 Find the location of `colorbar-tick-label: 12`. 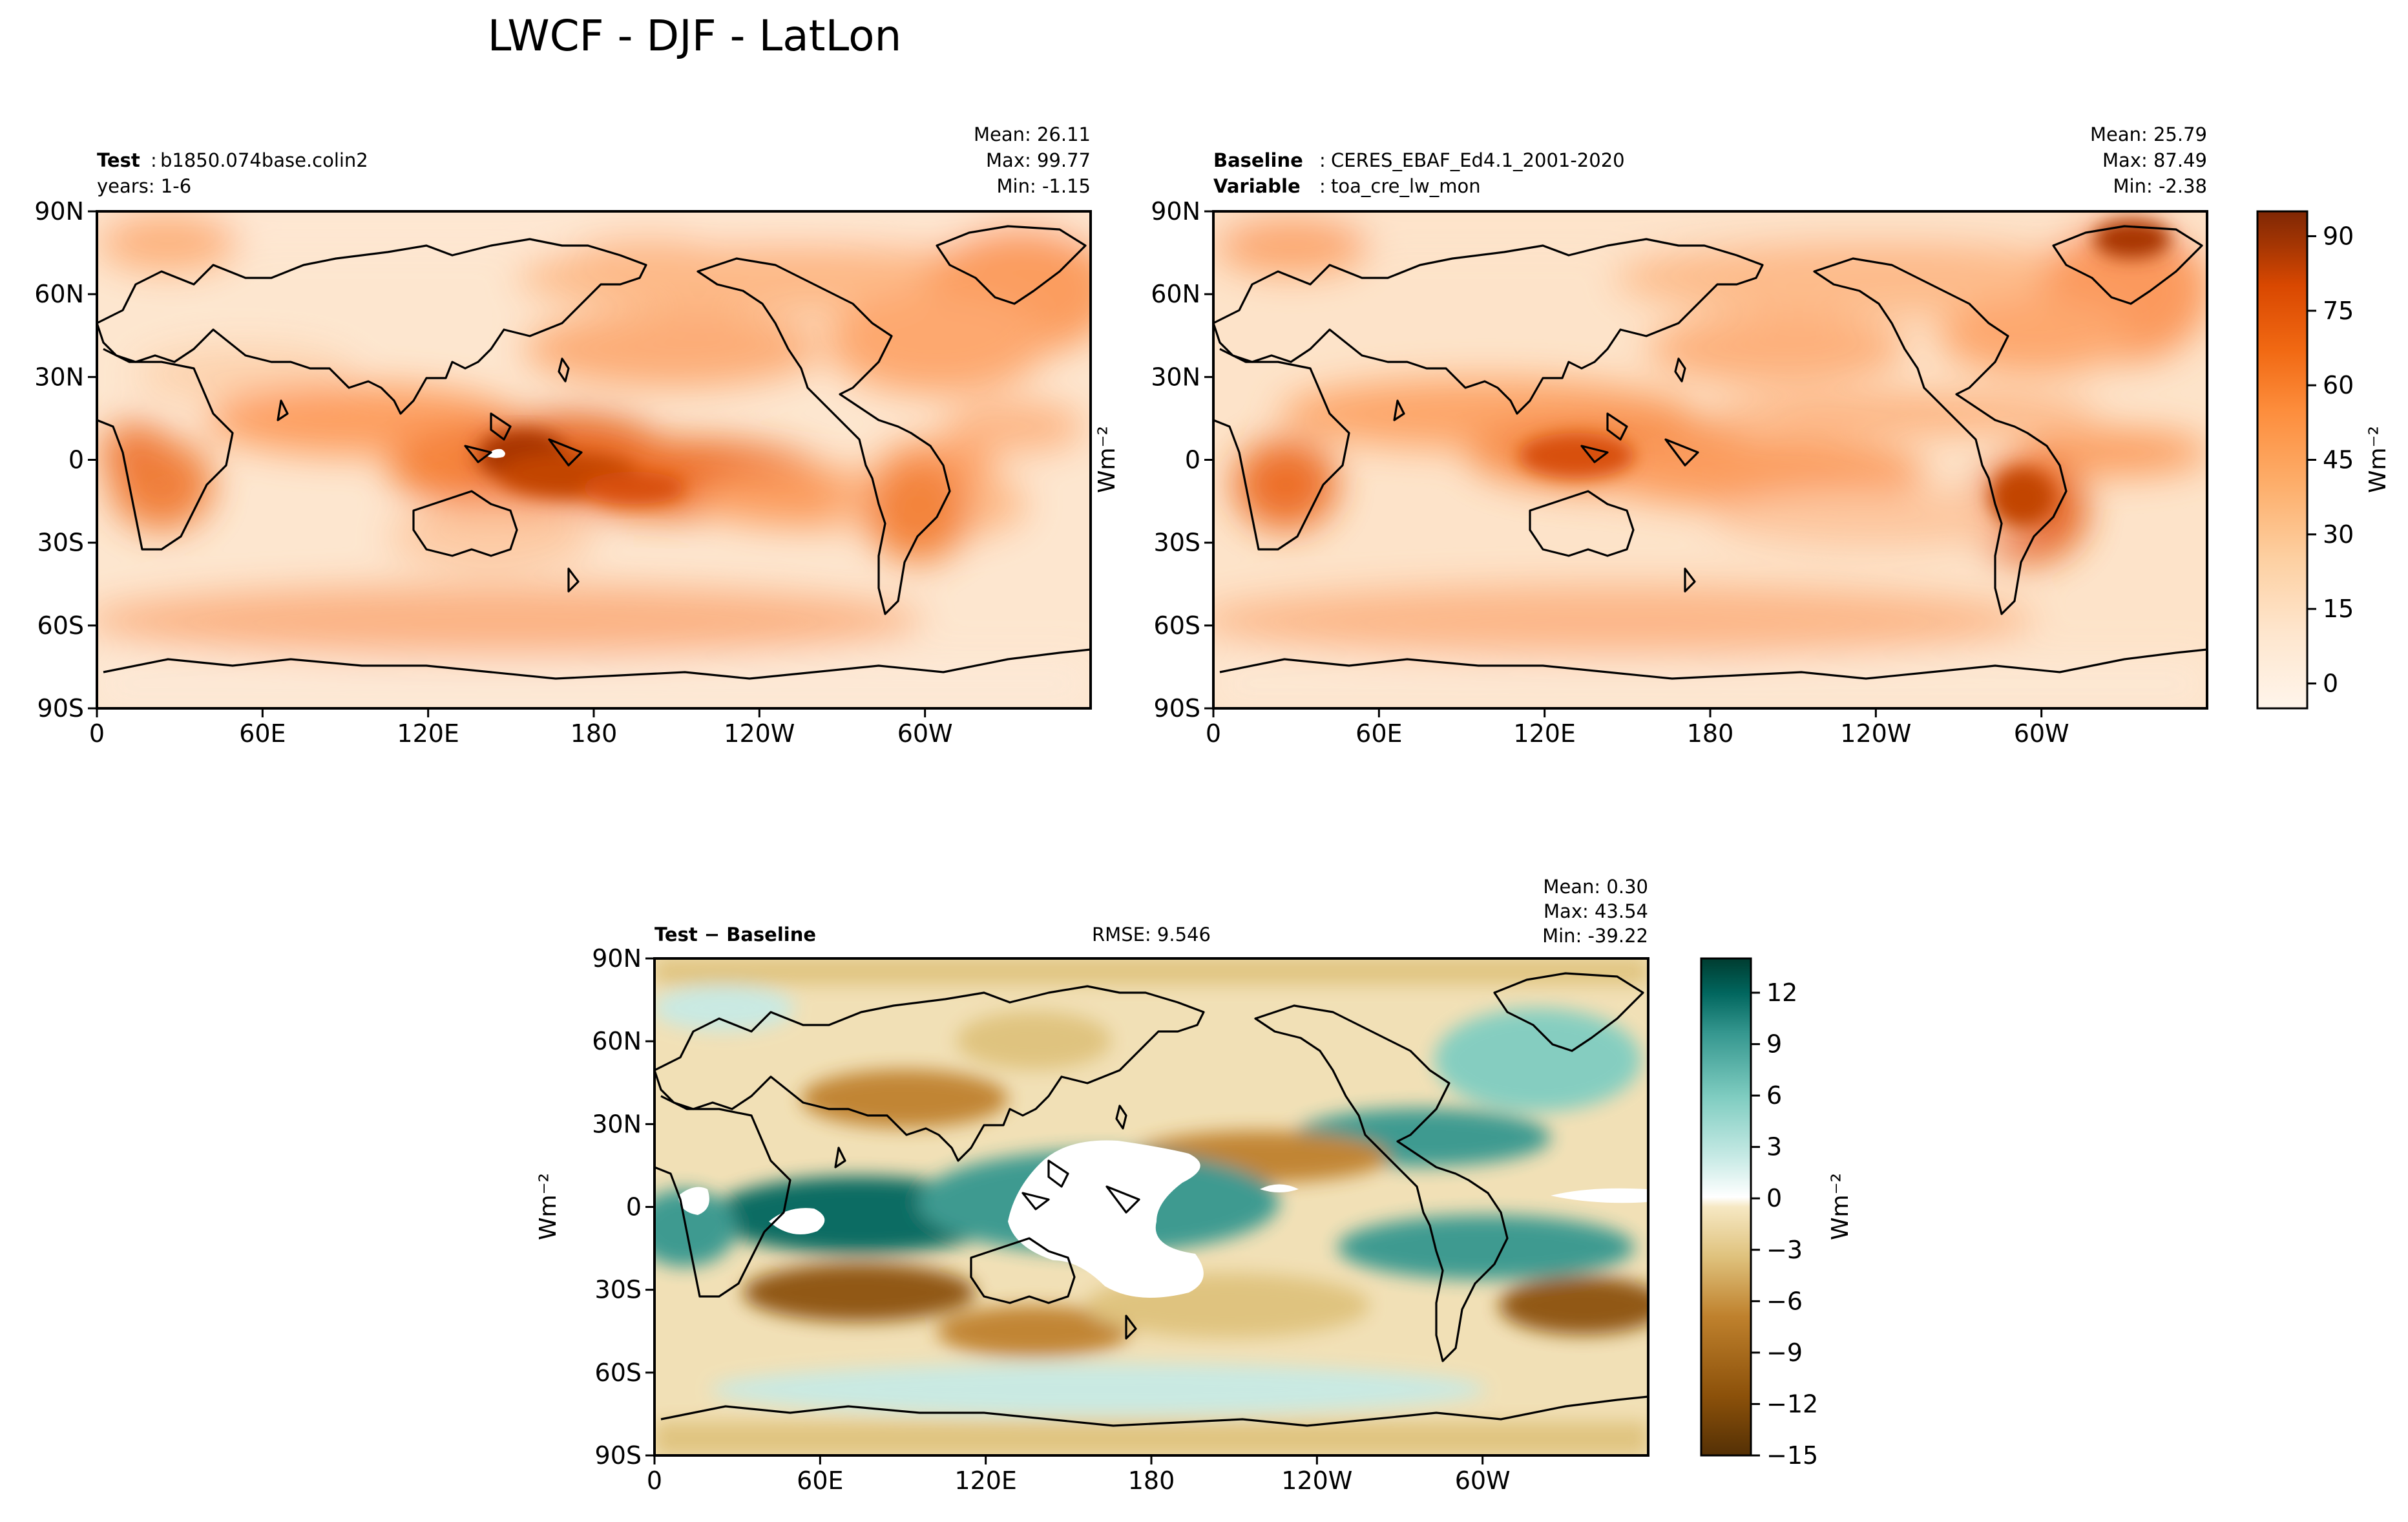

colorbar-tick-label: 12 is located at coordinates (1782, 992).